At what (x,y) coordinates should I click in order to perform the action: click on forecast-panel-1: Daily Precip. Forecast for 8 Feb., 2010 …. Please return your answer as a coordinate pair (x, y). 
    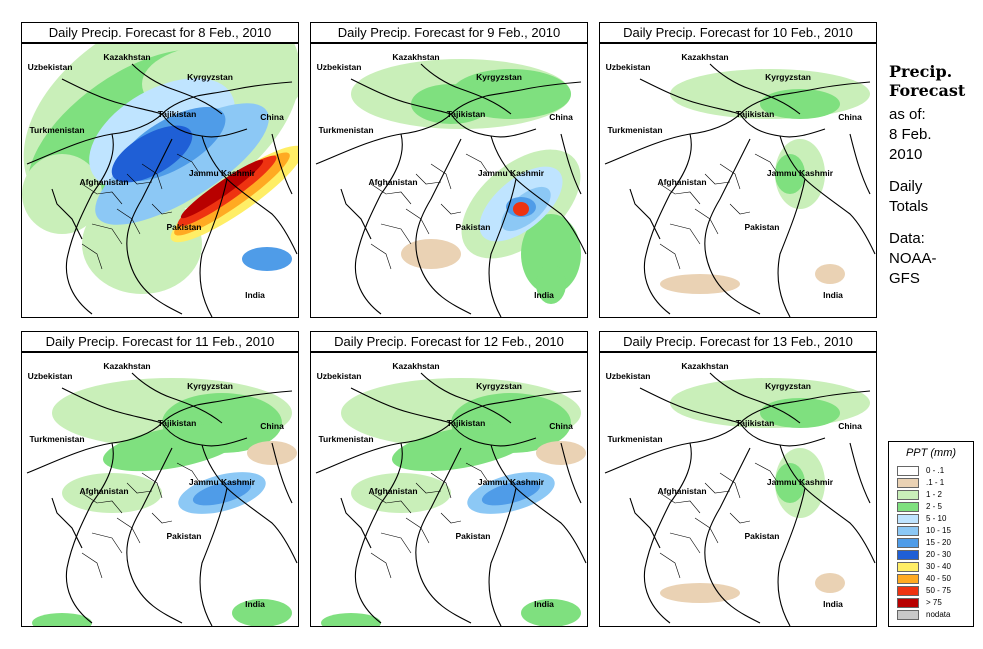
    Looking at the image, I should click on (160, 176).